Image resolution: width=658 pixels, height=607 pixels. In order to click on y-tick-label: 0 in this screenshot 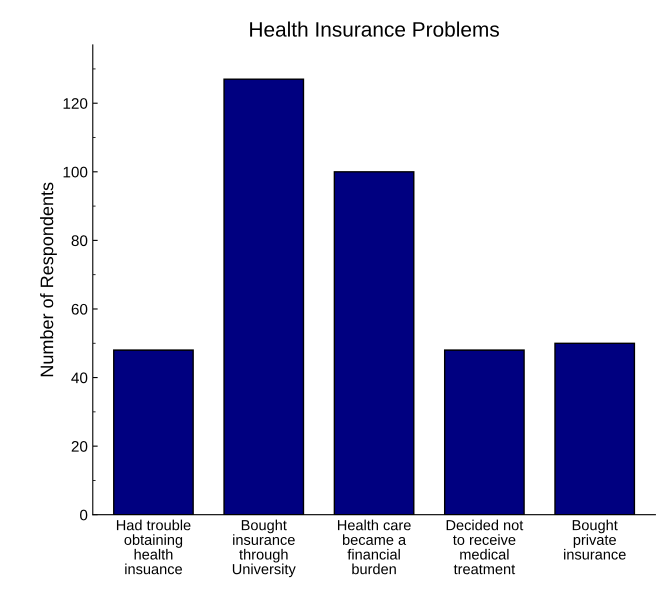, I will do `click(84, 515)`.